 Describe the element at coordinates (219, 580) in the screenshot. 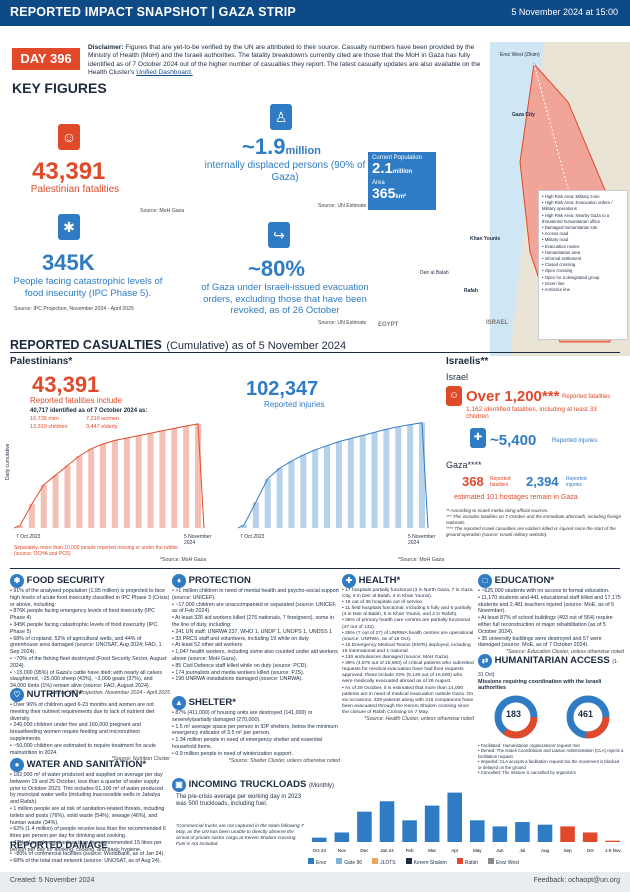

I see `protection-title-text: PROTECTION` at that location.